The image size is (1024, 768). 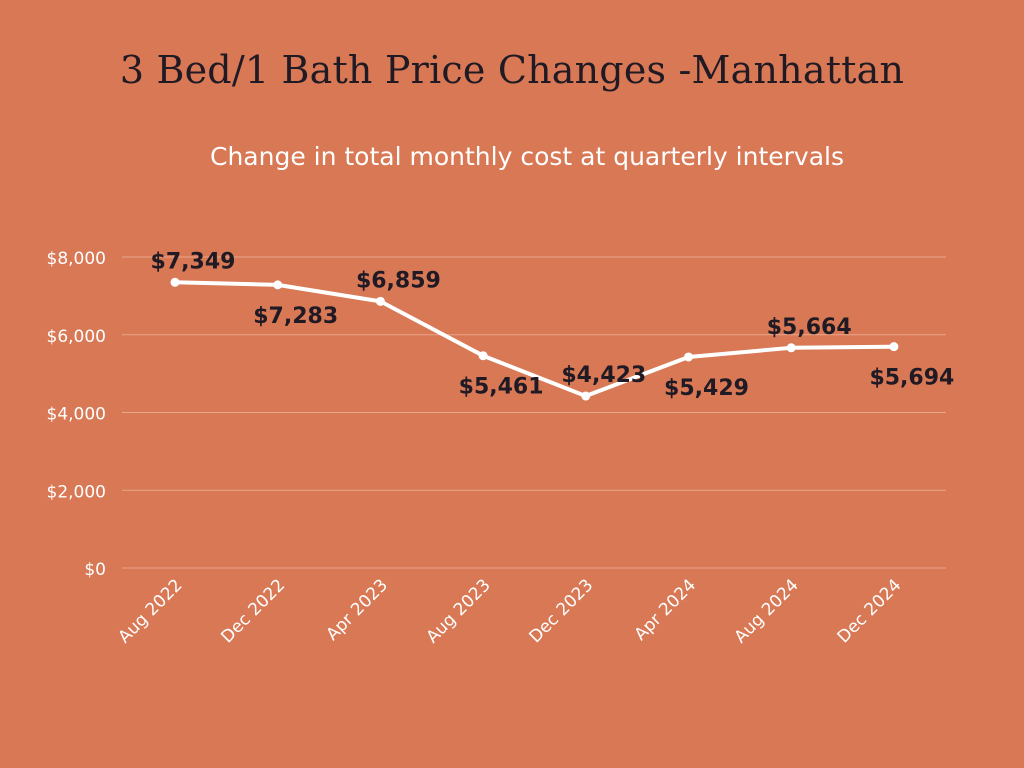 What do you see at coordinates (767, 611) in the screenshot?
I see `x-tick-label: Aug 2024` at bounding box center [767, 611].